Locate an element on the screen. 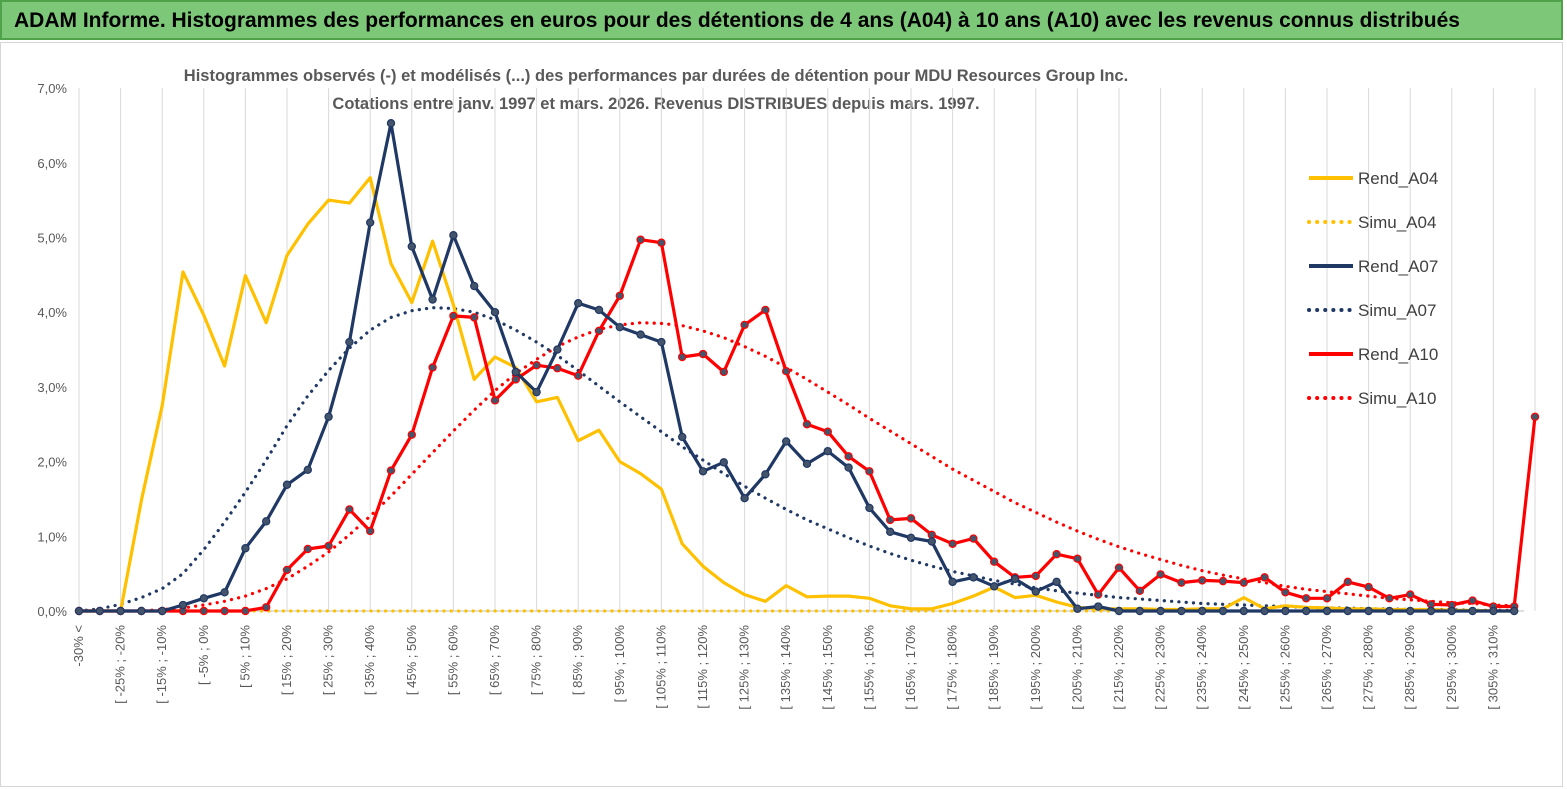 The height and width of the screenshot is (789, 1567). y-tick-label: 3,0% is located at coordinates (52, 387).